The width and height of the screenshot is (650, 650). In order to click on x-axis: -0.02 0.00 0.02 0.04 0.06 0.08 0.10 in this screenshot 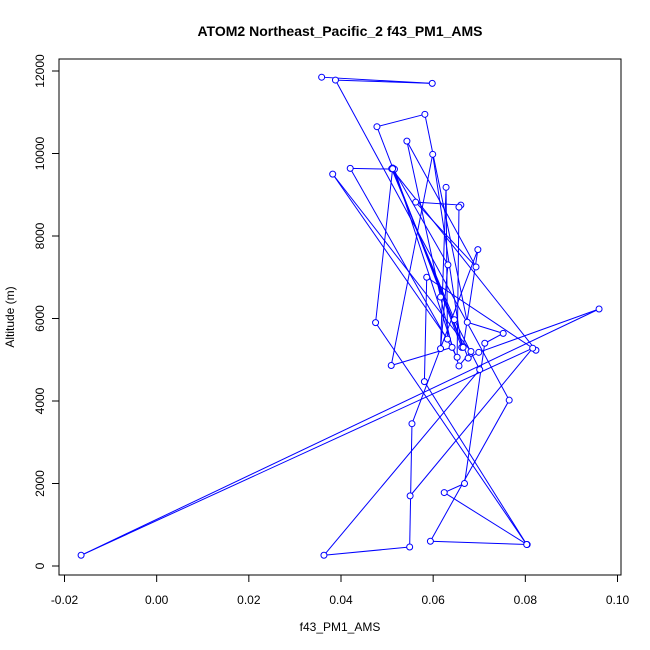, I will do `click(340, 590)`.